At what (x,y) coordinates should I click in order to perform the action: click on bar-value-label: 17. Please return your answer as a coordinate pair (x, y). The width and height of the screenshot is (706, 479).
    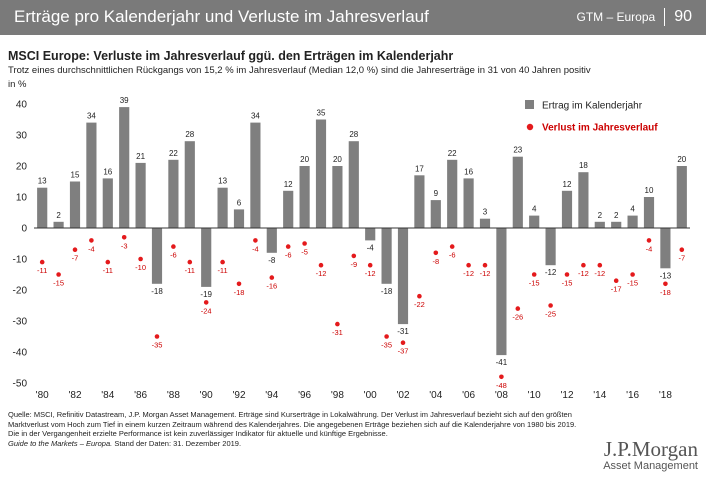
    Looking at the image, I should click on (419, 168).